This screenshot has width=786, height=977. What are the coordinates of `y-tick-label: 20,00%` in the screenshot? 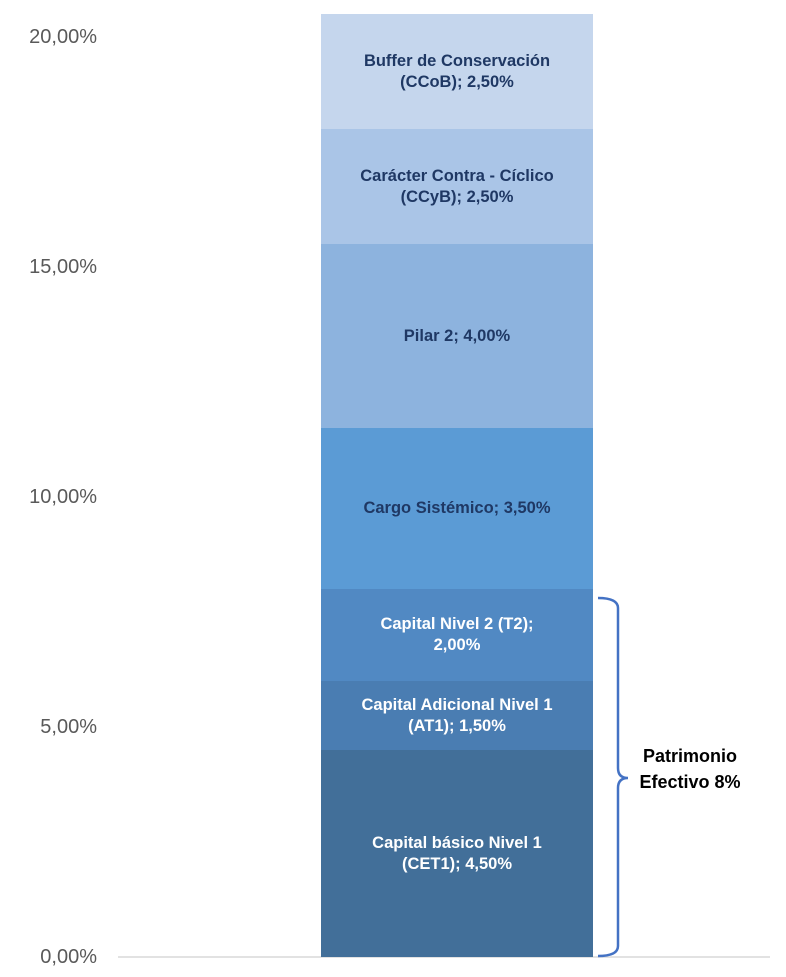 It's located at (63, 37).